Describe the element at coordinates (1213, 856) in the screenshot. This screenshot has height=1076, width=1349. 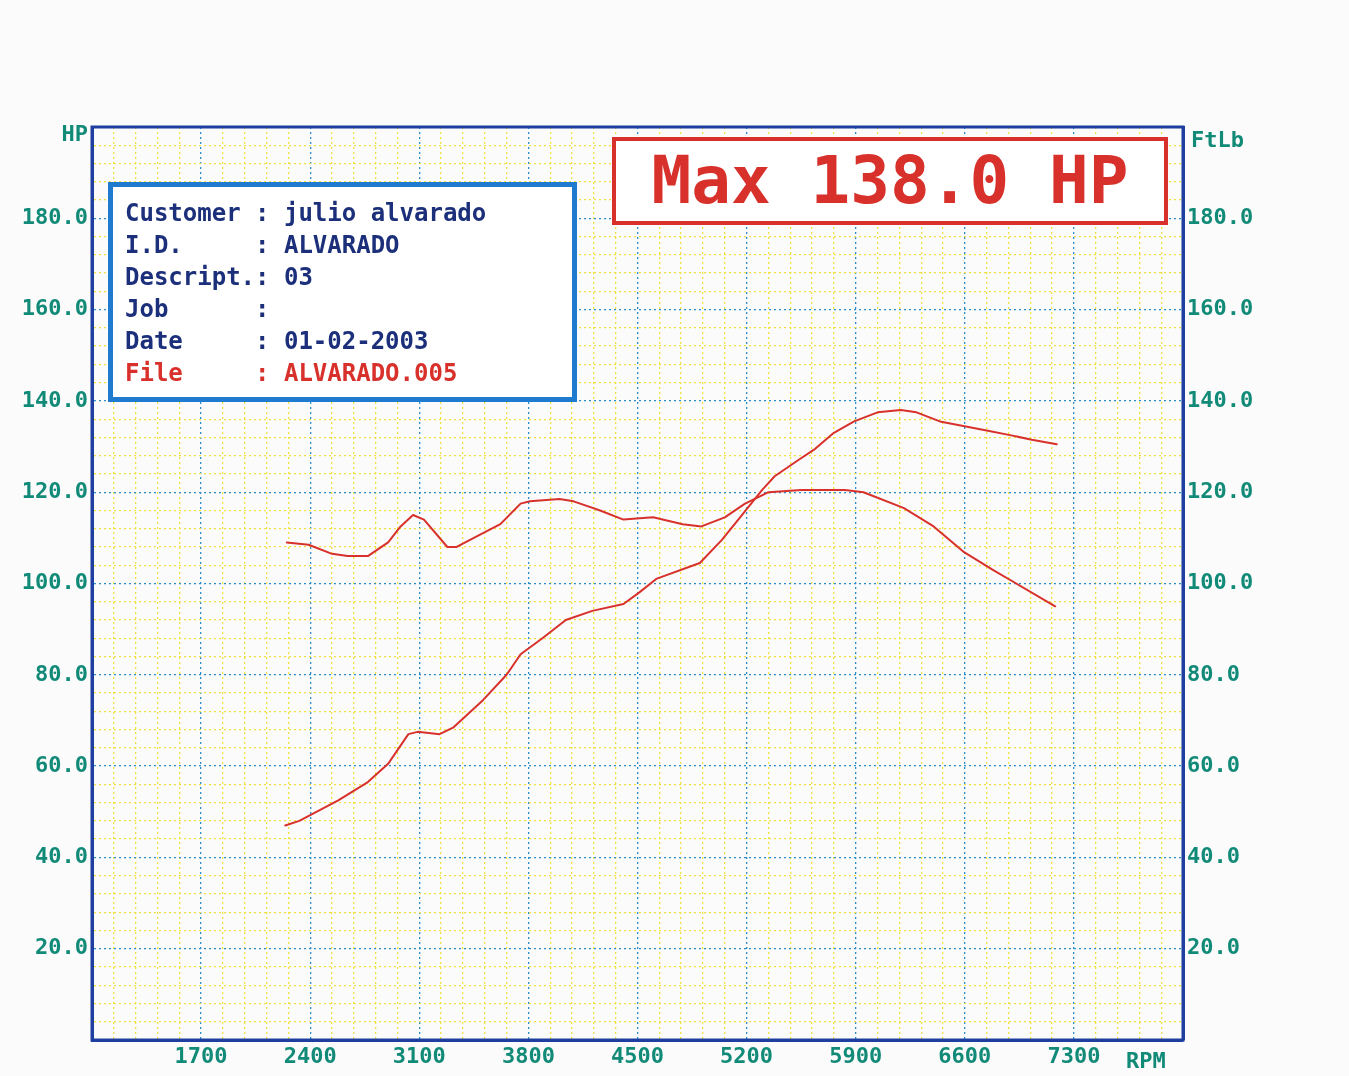
I see `y2-tick-label: 40.0` at that location.